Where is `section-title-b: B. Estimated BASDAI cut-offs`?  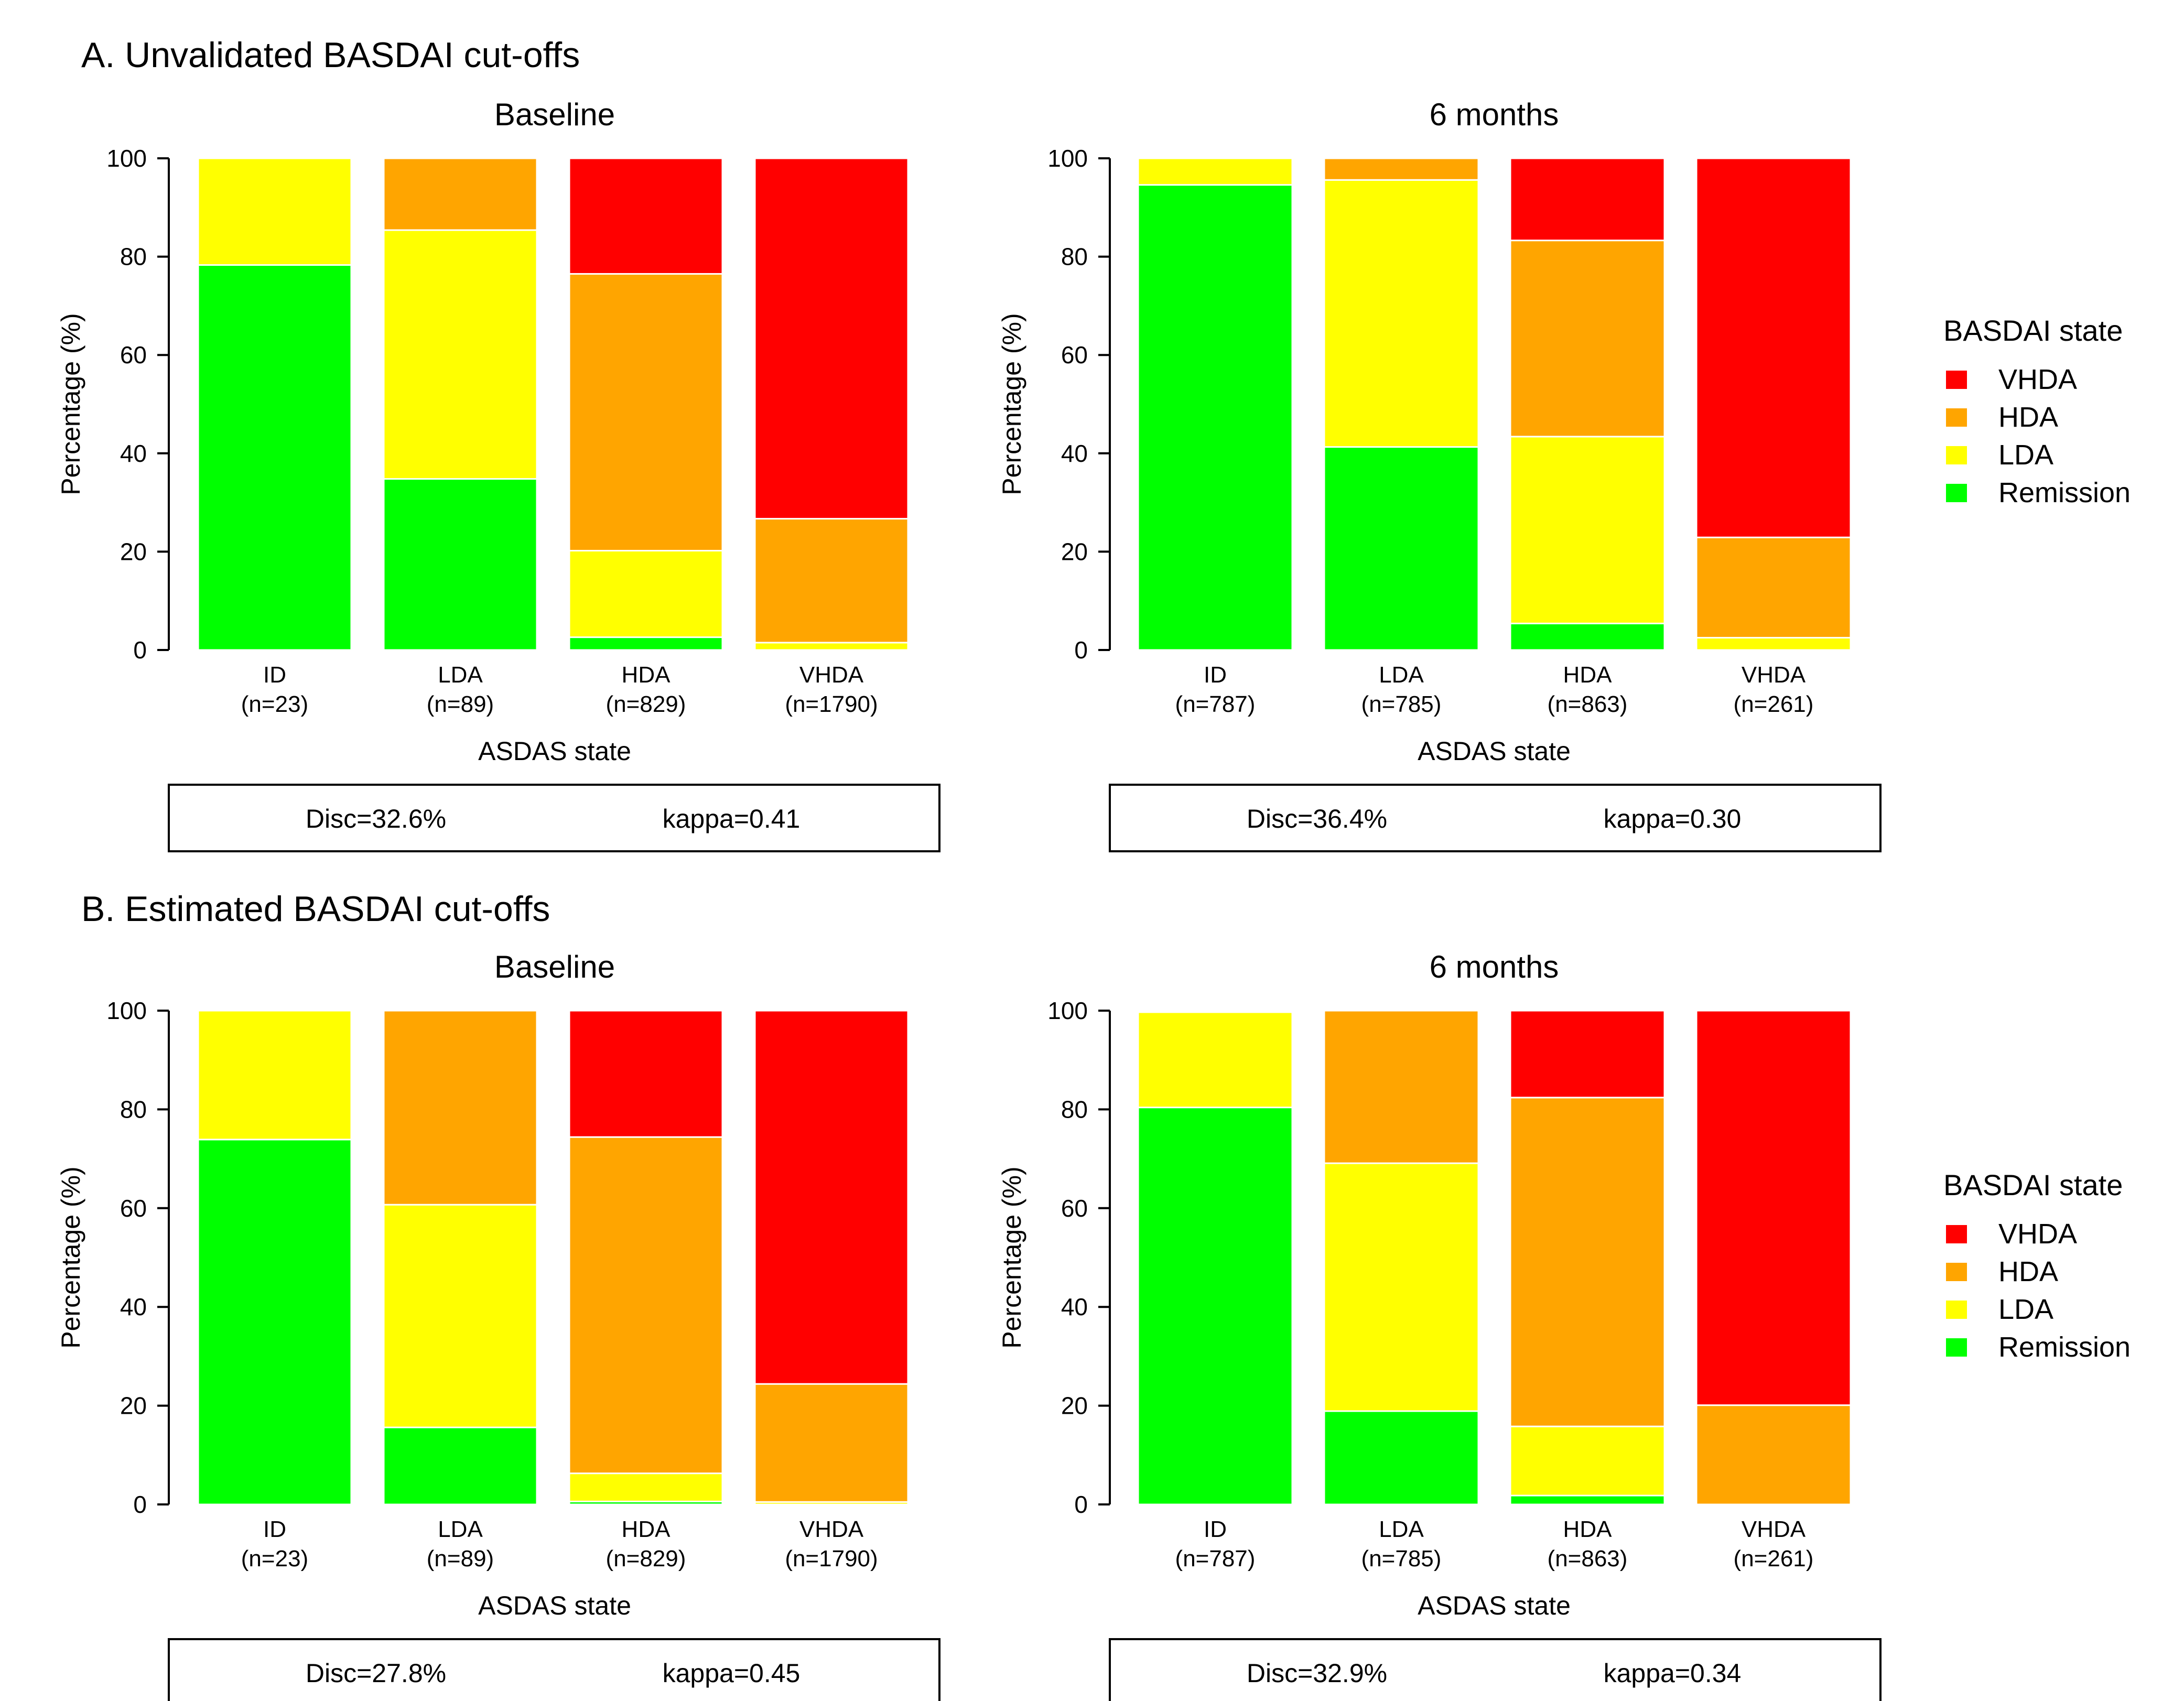 section-title-b: B. Estimated BASDAI cut-offs is located at coordinates (315, 909).